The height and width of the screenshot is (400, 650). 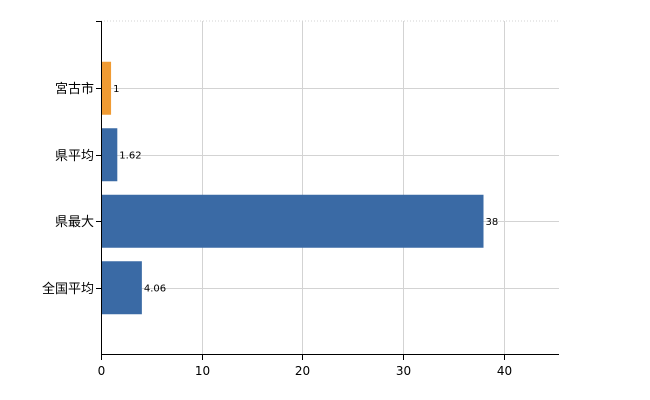 What do you see at coordinates (504, 371) in the screenshot?
I see `x-tick-label-40: 40` at bounding box center [504, 371].